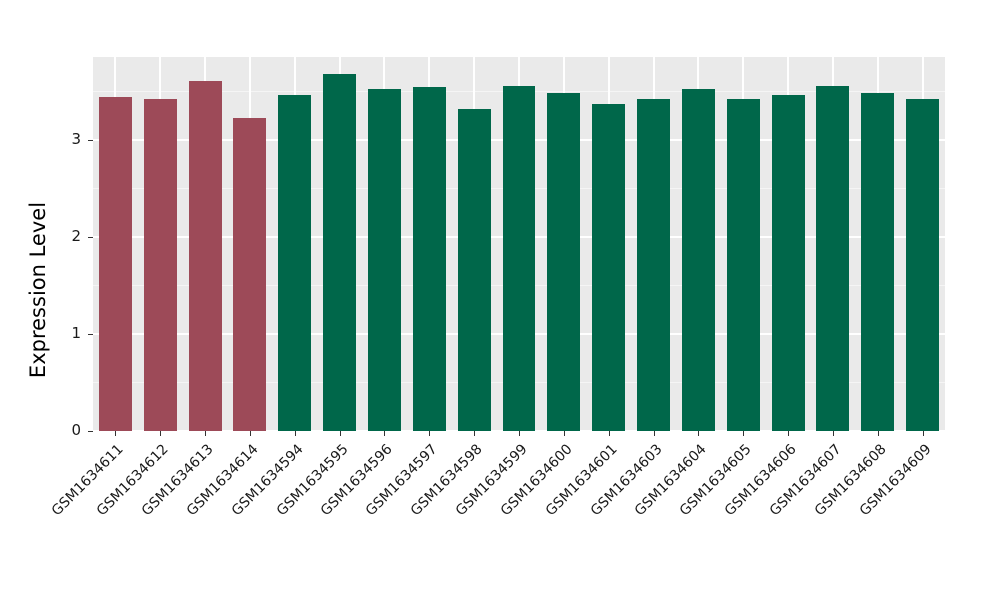 This screenshot has width=1000, height=594. I want to click on x-axis-tick-label: GSM1634611, so click(88, 480).